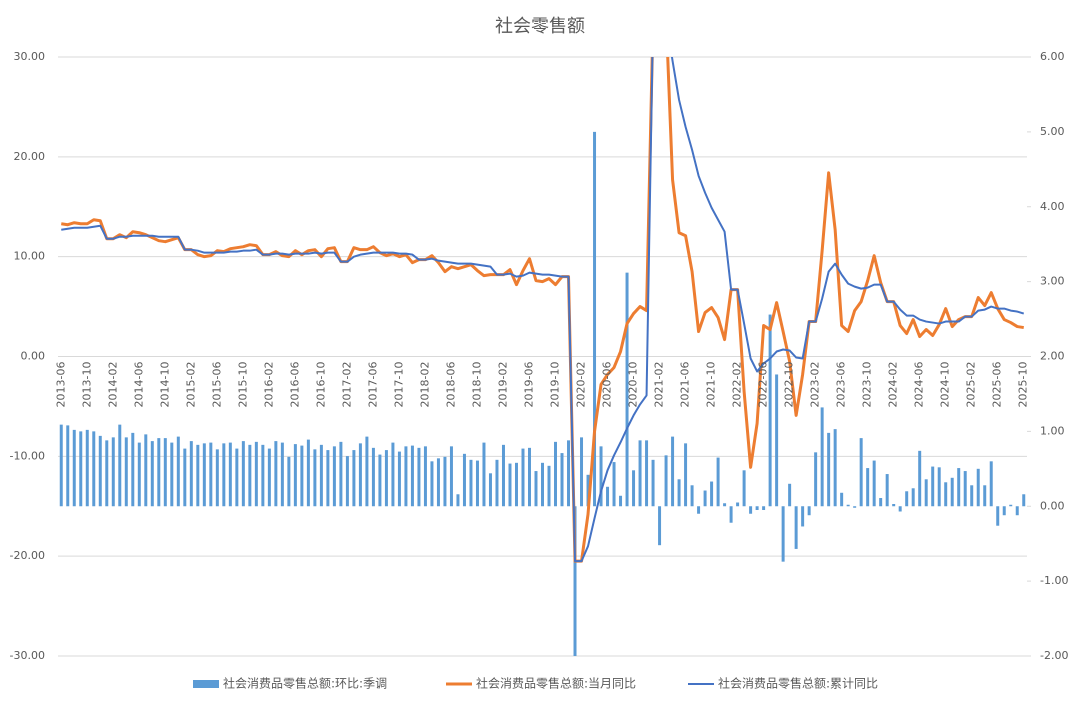 The image size is (1080, 707). What do you see at coordinates (27, 655) in the screenshot?
I see `y-tick-label: -30.00` at bounding box center [27, 655].